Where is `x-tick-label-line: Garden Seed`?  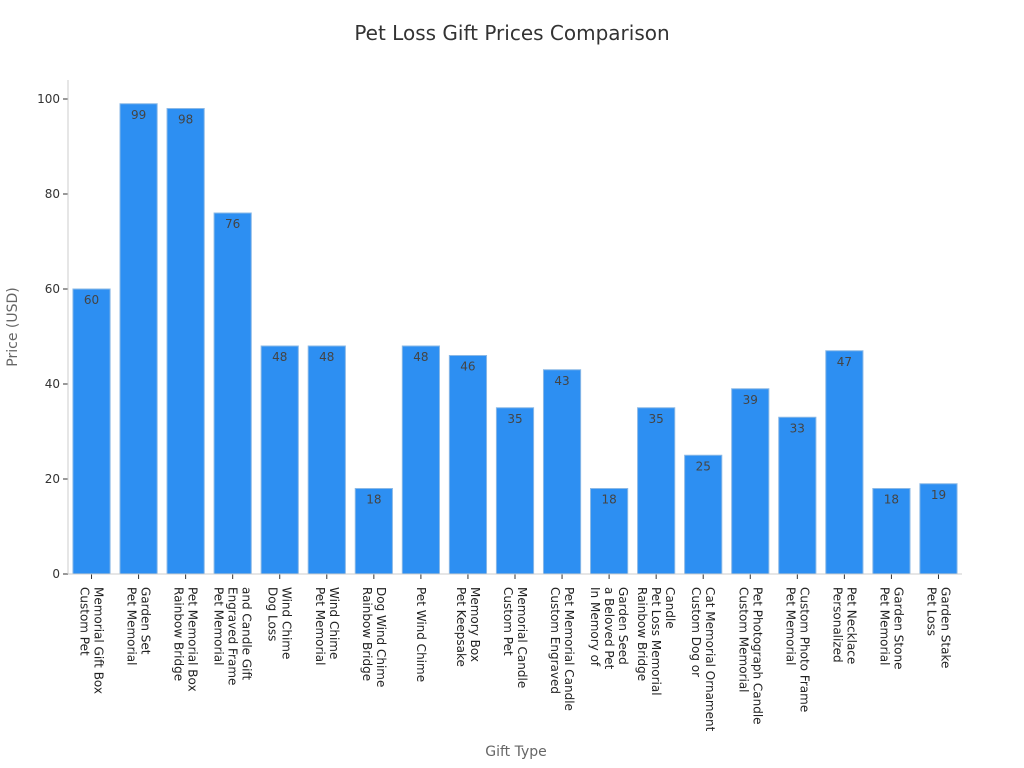 x-tick-label-line: Garden Seed is located at coordinates (623, 626).